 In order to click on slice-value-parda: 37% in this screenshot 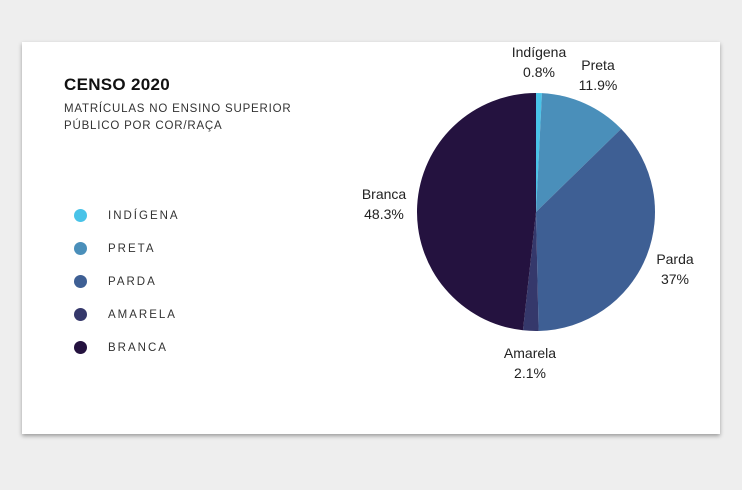, I will do `click(675, 279)`.